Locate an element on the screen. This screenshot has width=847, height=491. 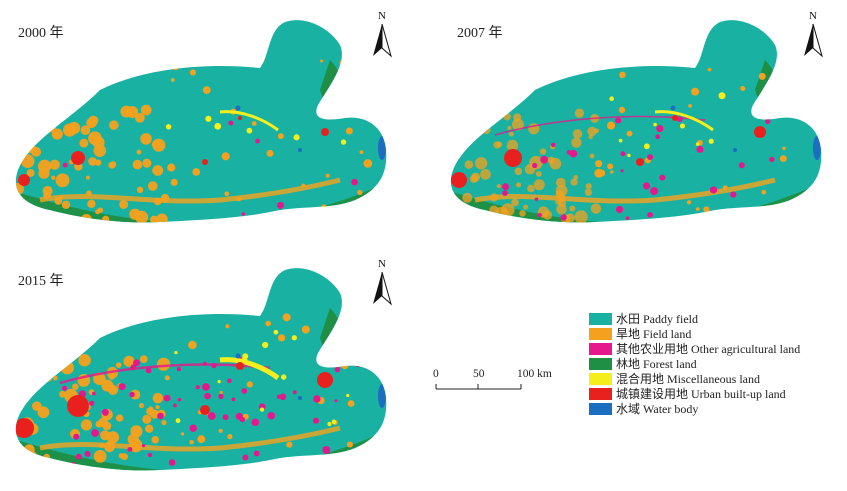
legend-label: 林地 Forest land is located at coordinates (656, 364).